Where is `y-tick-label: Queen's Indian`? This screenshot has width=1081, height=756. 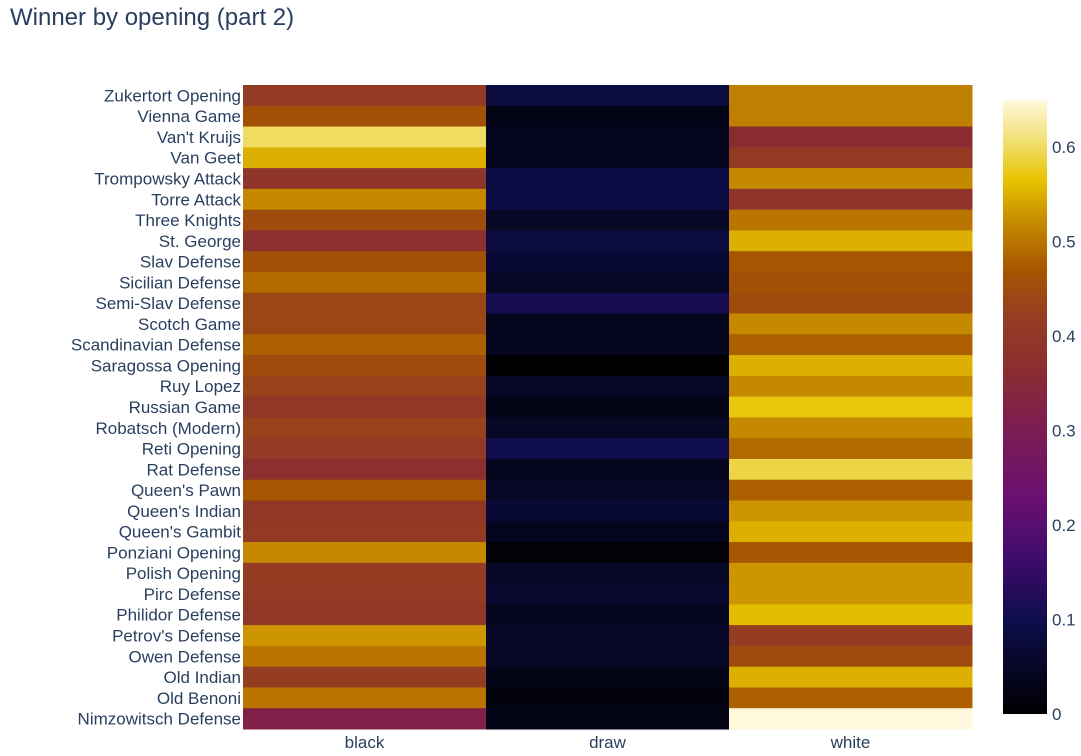
y-tick-label: Queen's Indian is located at coordinates (184, 511).